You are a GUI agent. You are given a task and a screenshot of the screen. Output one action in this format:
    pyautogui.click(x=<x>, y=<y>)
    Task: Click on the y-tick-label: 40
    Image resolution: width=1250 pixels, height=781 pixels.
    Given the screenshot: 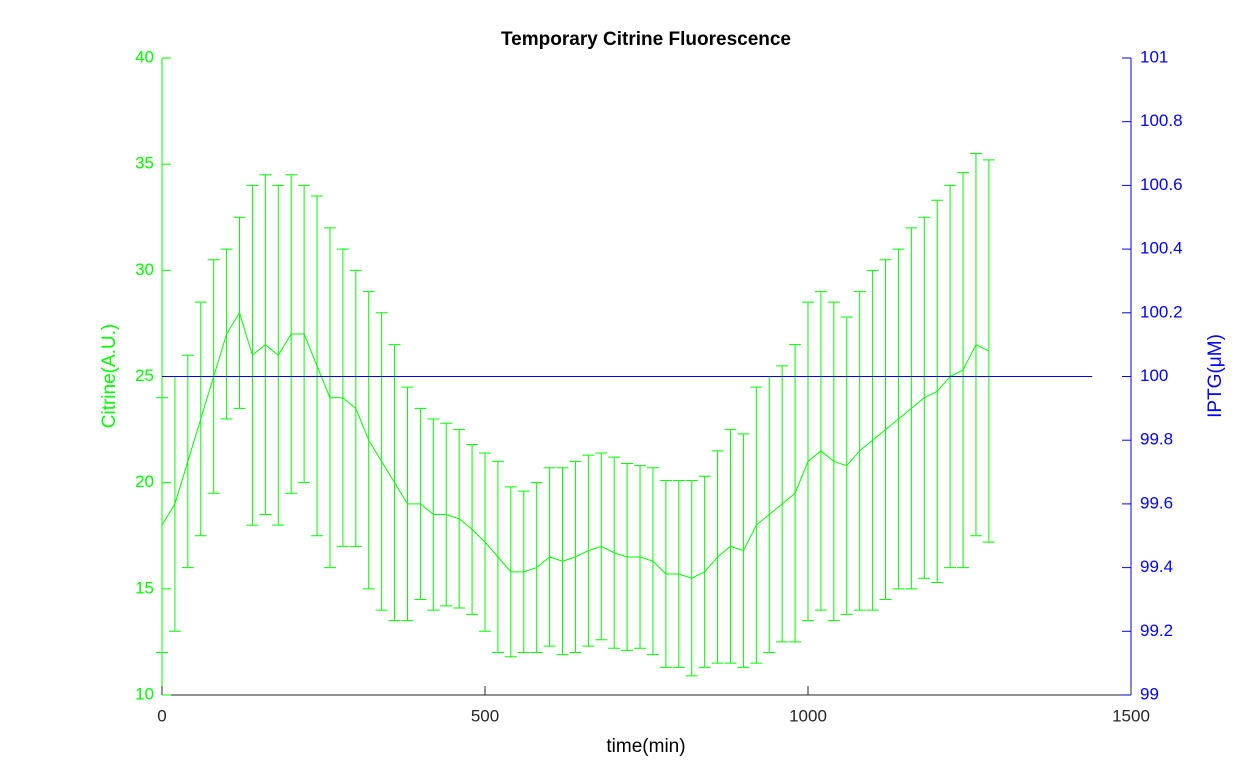 What is the action you would take?
    pyautogui.click(x=144, y=56)
    